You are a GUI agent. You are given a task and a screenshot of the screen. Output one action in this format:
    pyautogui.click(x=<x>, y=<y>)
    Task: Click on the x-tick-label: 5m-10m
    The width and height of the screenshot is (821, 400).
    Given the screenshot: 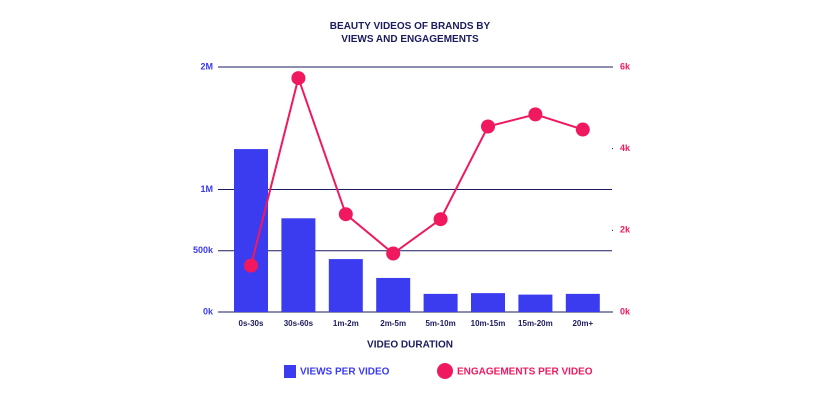 What is the action you would take?
    pyautogui.click(x=440, y=323)
    